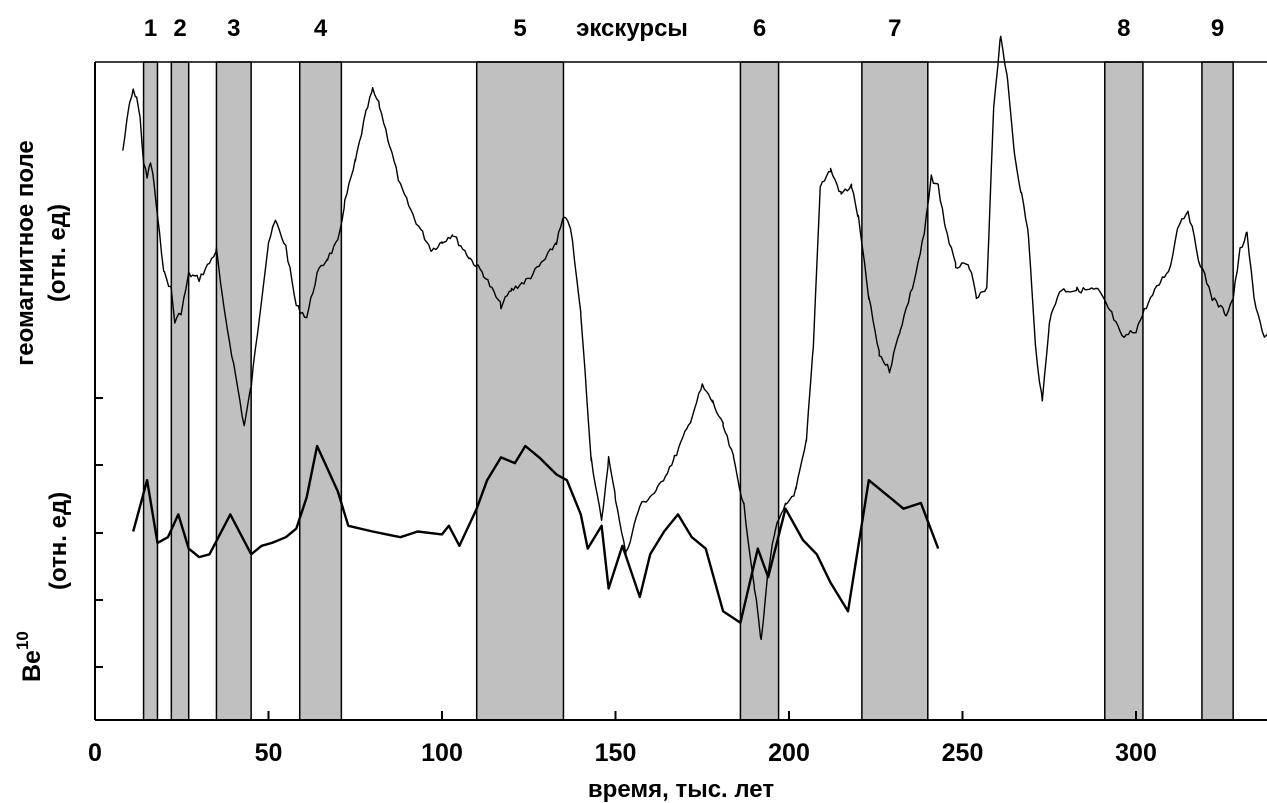 This screenshot has width=1267, height=803. I want to click on x-tick-label: 150, so click(616, 753).